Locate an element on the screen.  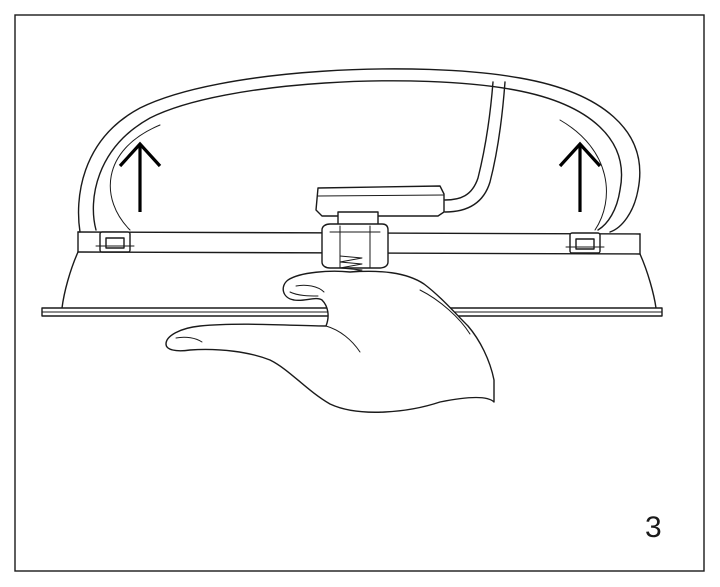
hand-illustration is located at coordinates (330, 341).